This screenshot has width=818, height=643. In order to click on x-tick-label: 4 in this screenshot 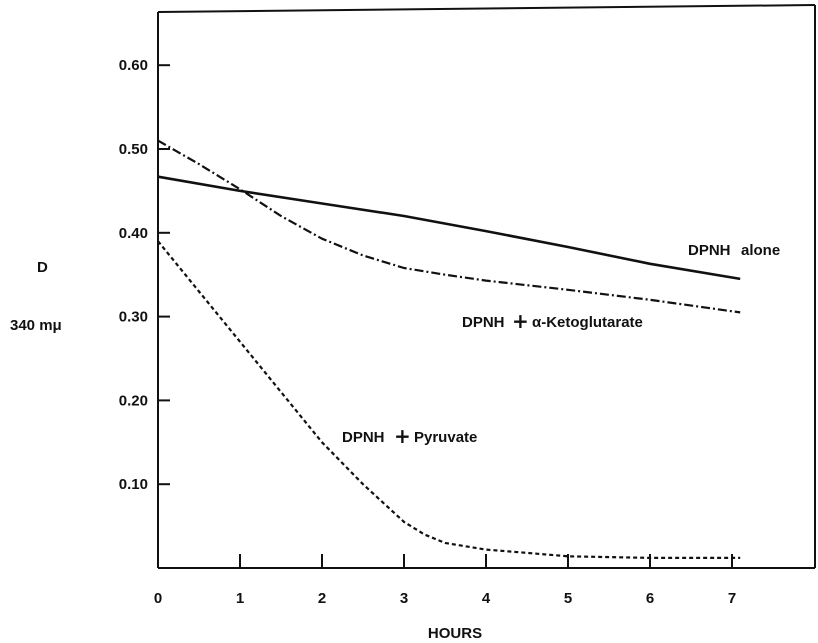, I will do `click(486, 598)`.